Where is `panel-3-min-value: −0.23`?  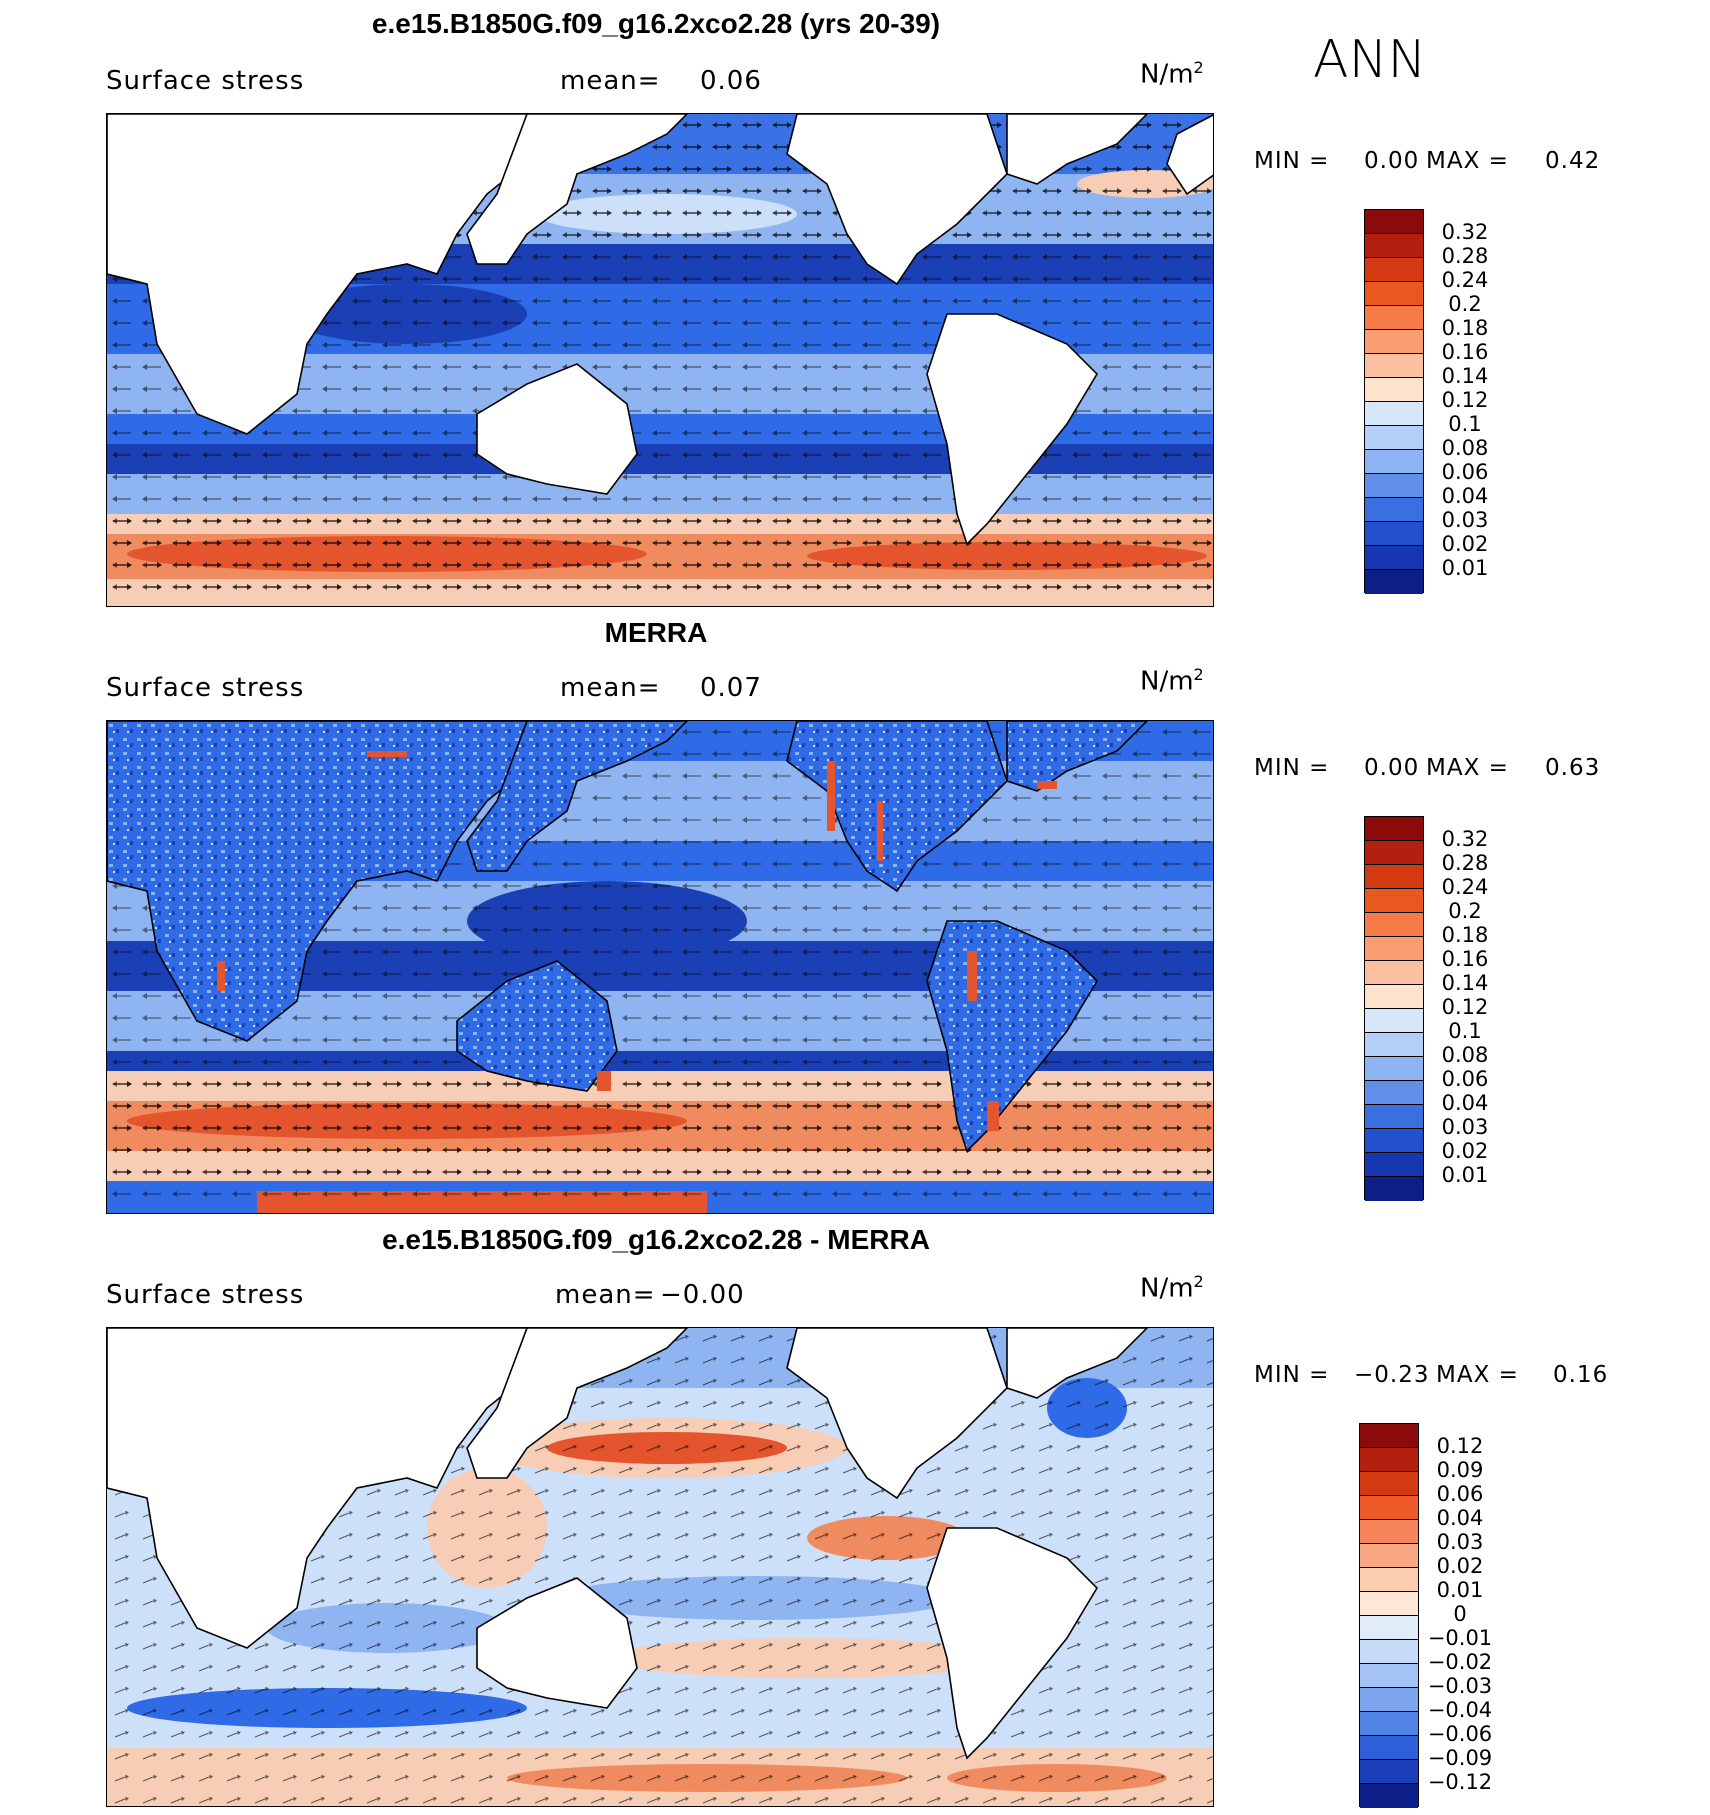
panel-3-min-value: −0.23 is located at coordinates (1392, 1375).